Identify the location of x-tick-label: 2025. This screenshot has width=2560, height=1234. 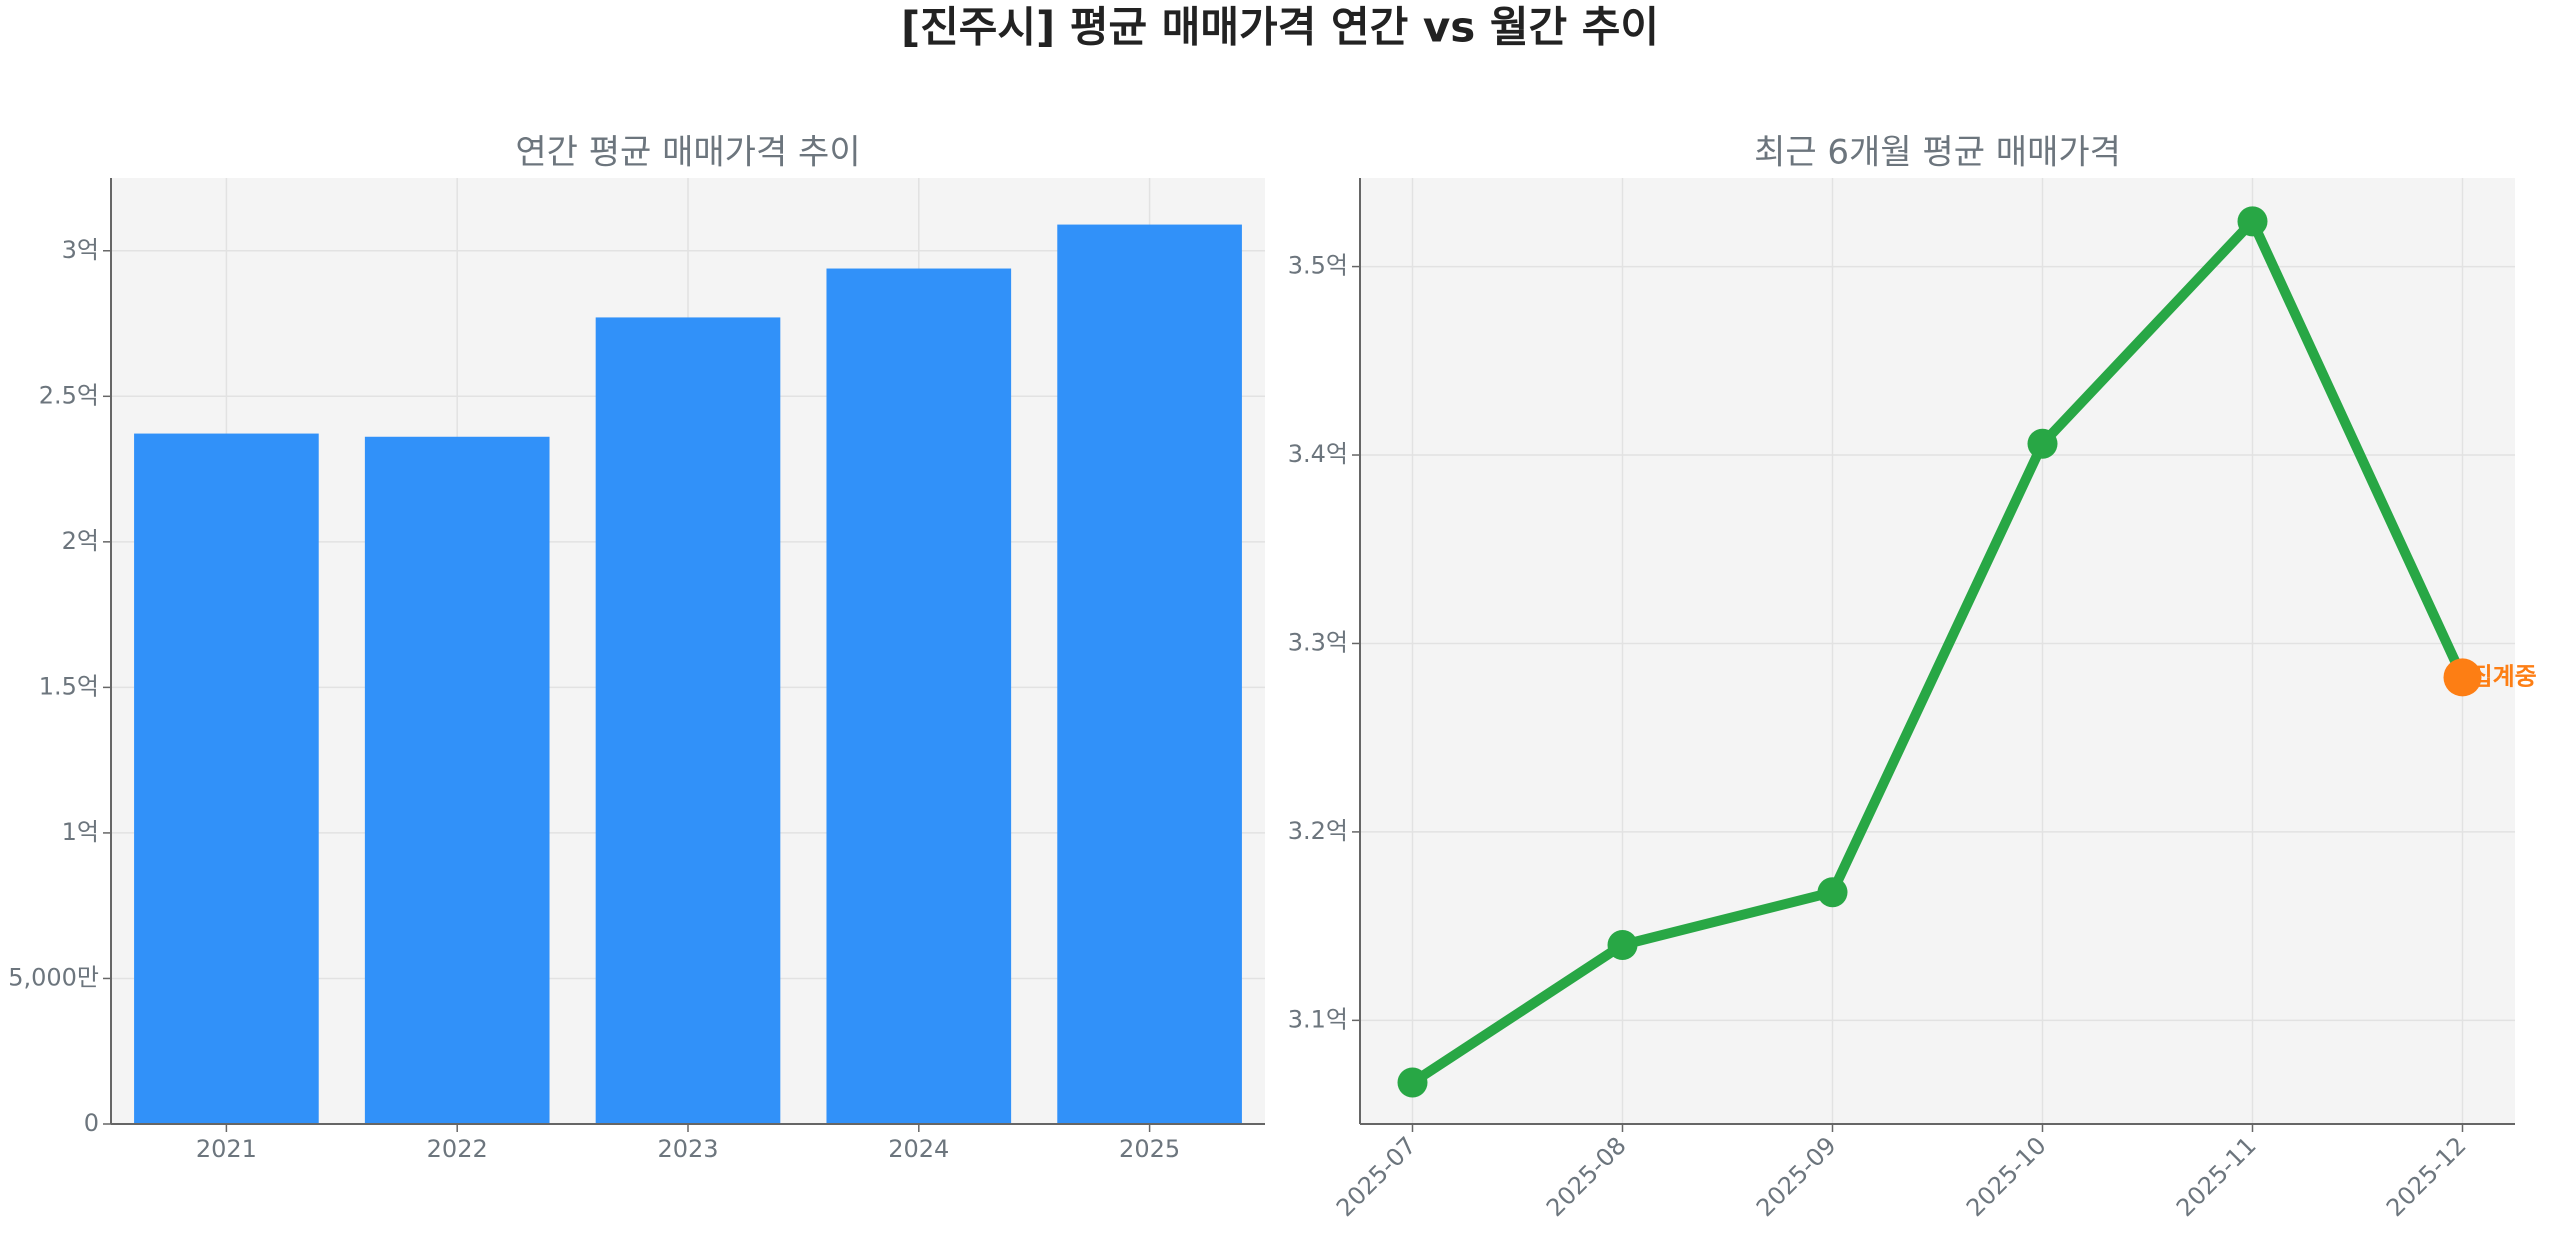
(1149, 1149).